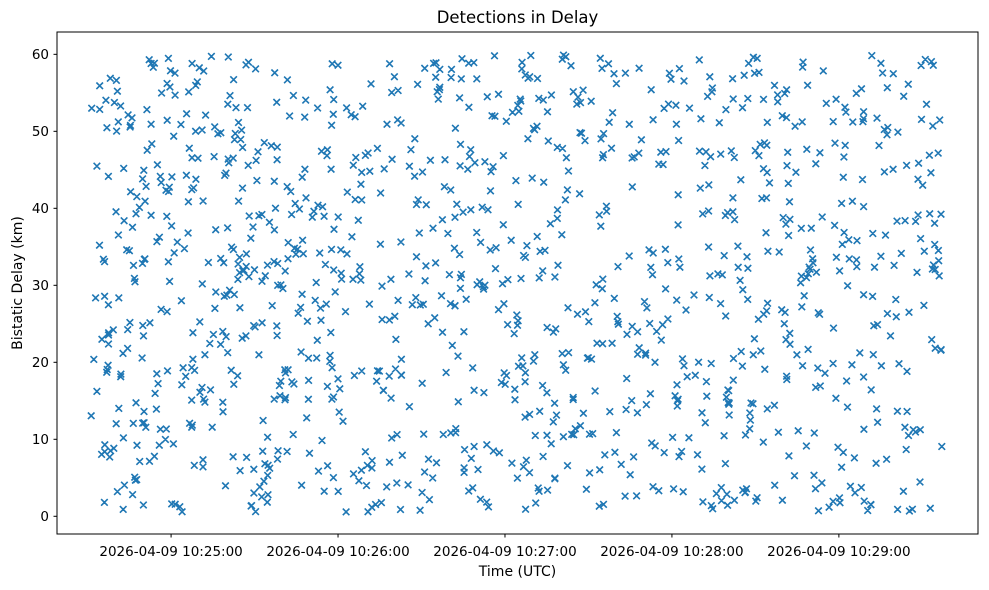  I want to click on y-tick-label: 10, so click(40, 440).